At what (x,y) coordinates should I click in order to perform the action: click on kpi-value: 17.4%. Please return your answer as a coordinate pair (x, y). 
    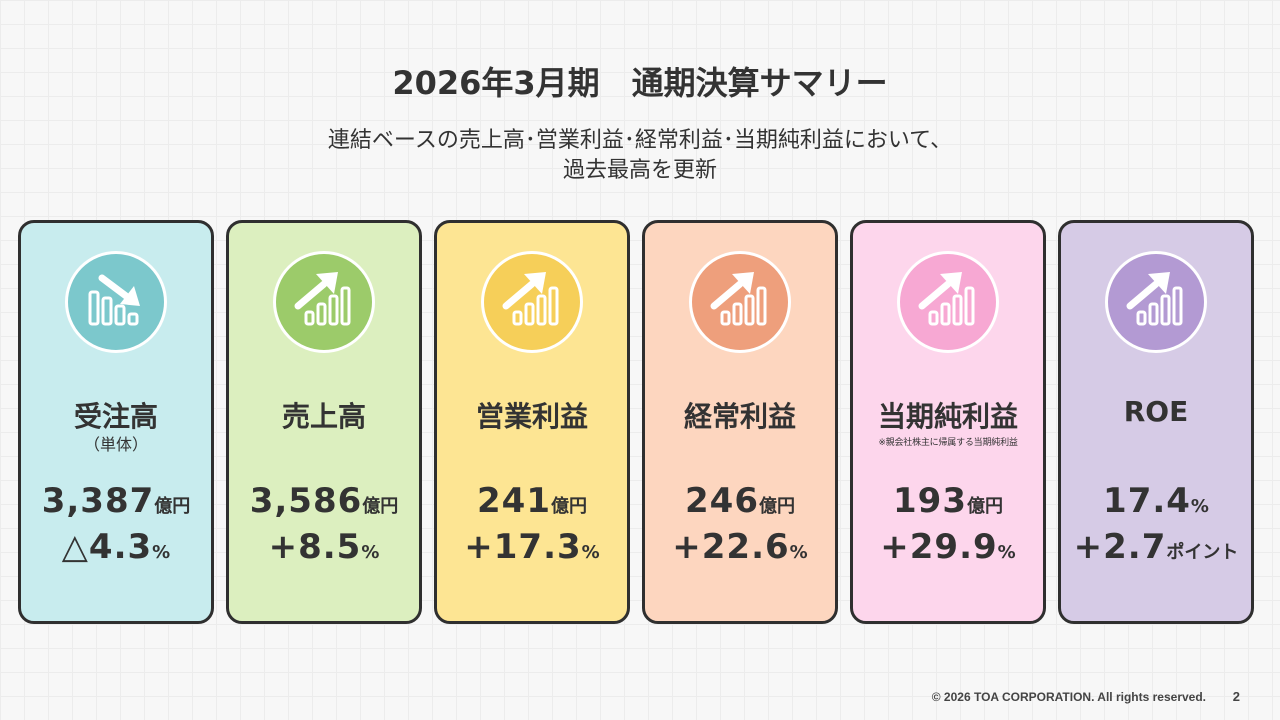
    Looking at the image, I should click on (1156, 501).